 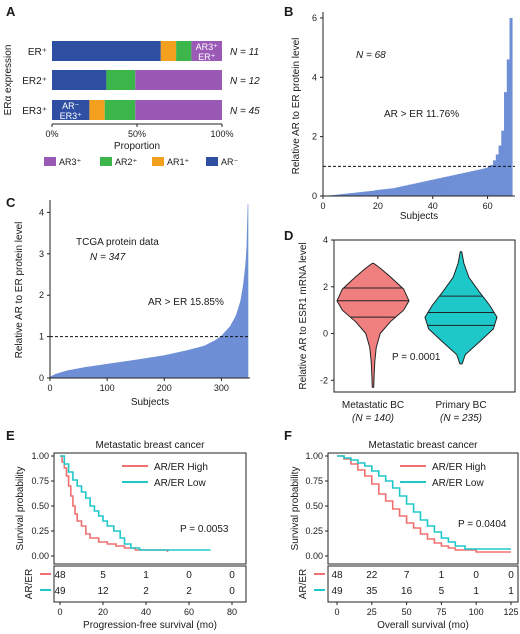 What do you see at coordinates (372, 612) in the screenshot?
I see `panel-f-x-tick-label: 25` at bounding box center [372, 612].